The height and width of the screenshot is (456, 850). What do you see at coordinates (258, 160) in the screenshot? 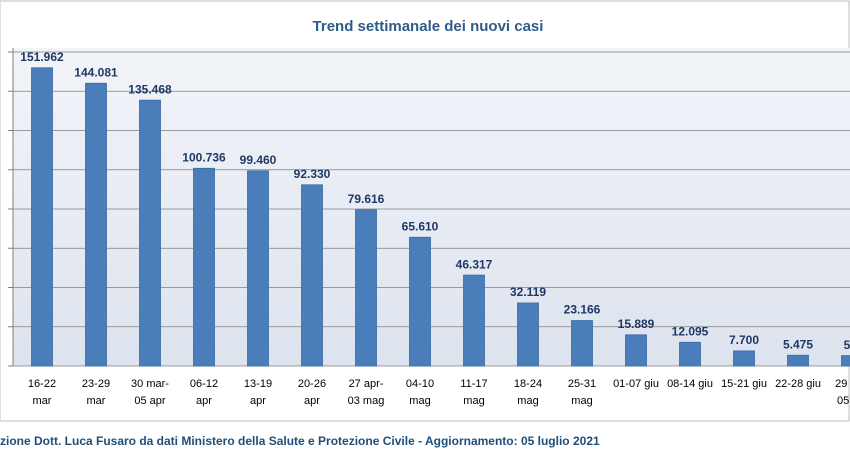
I see `value-label: 99.460` at bounding box center [258, 160].